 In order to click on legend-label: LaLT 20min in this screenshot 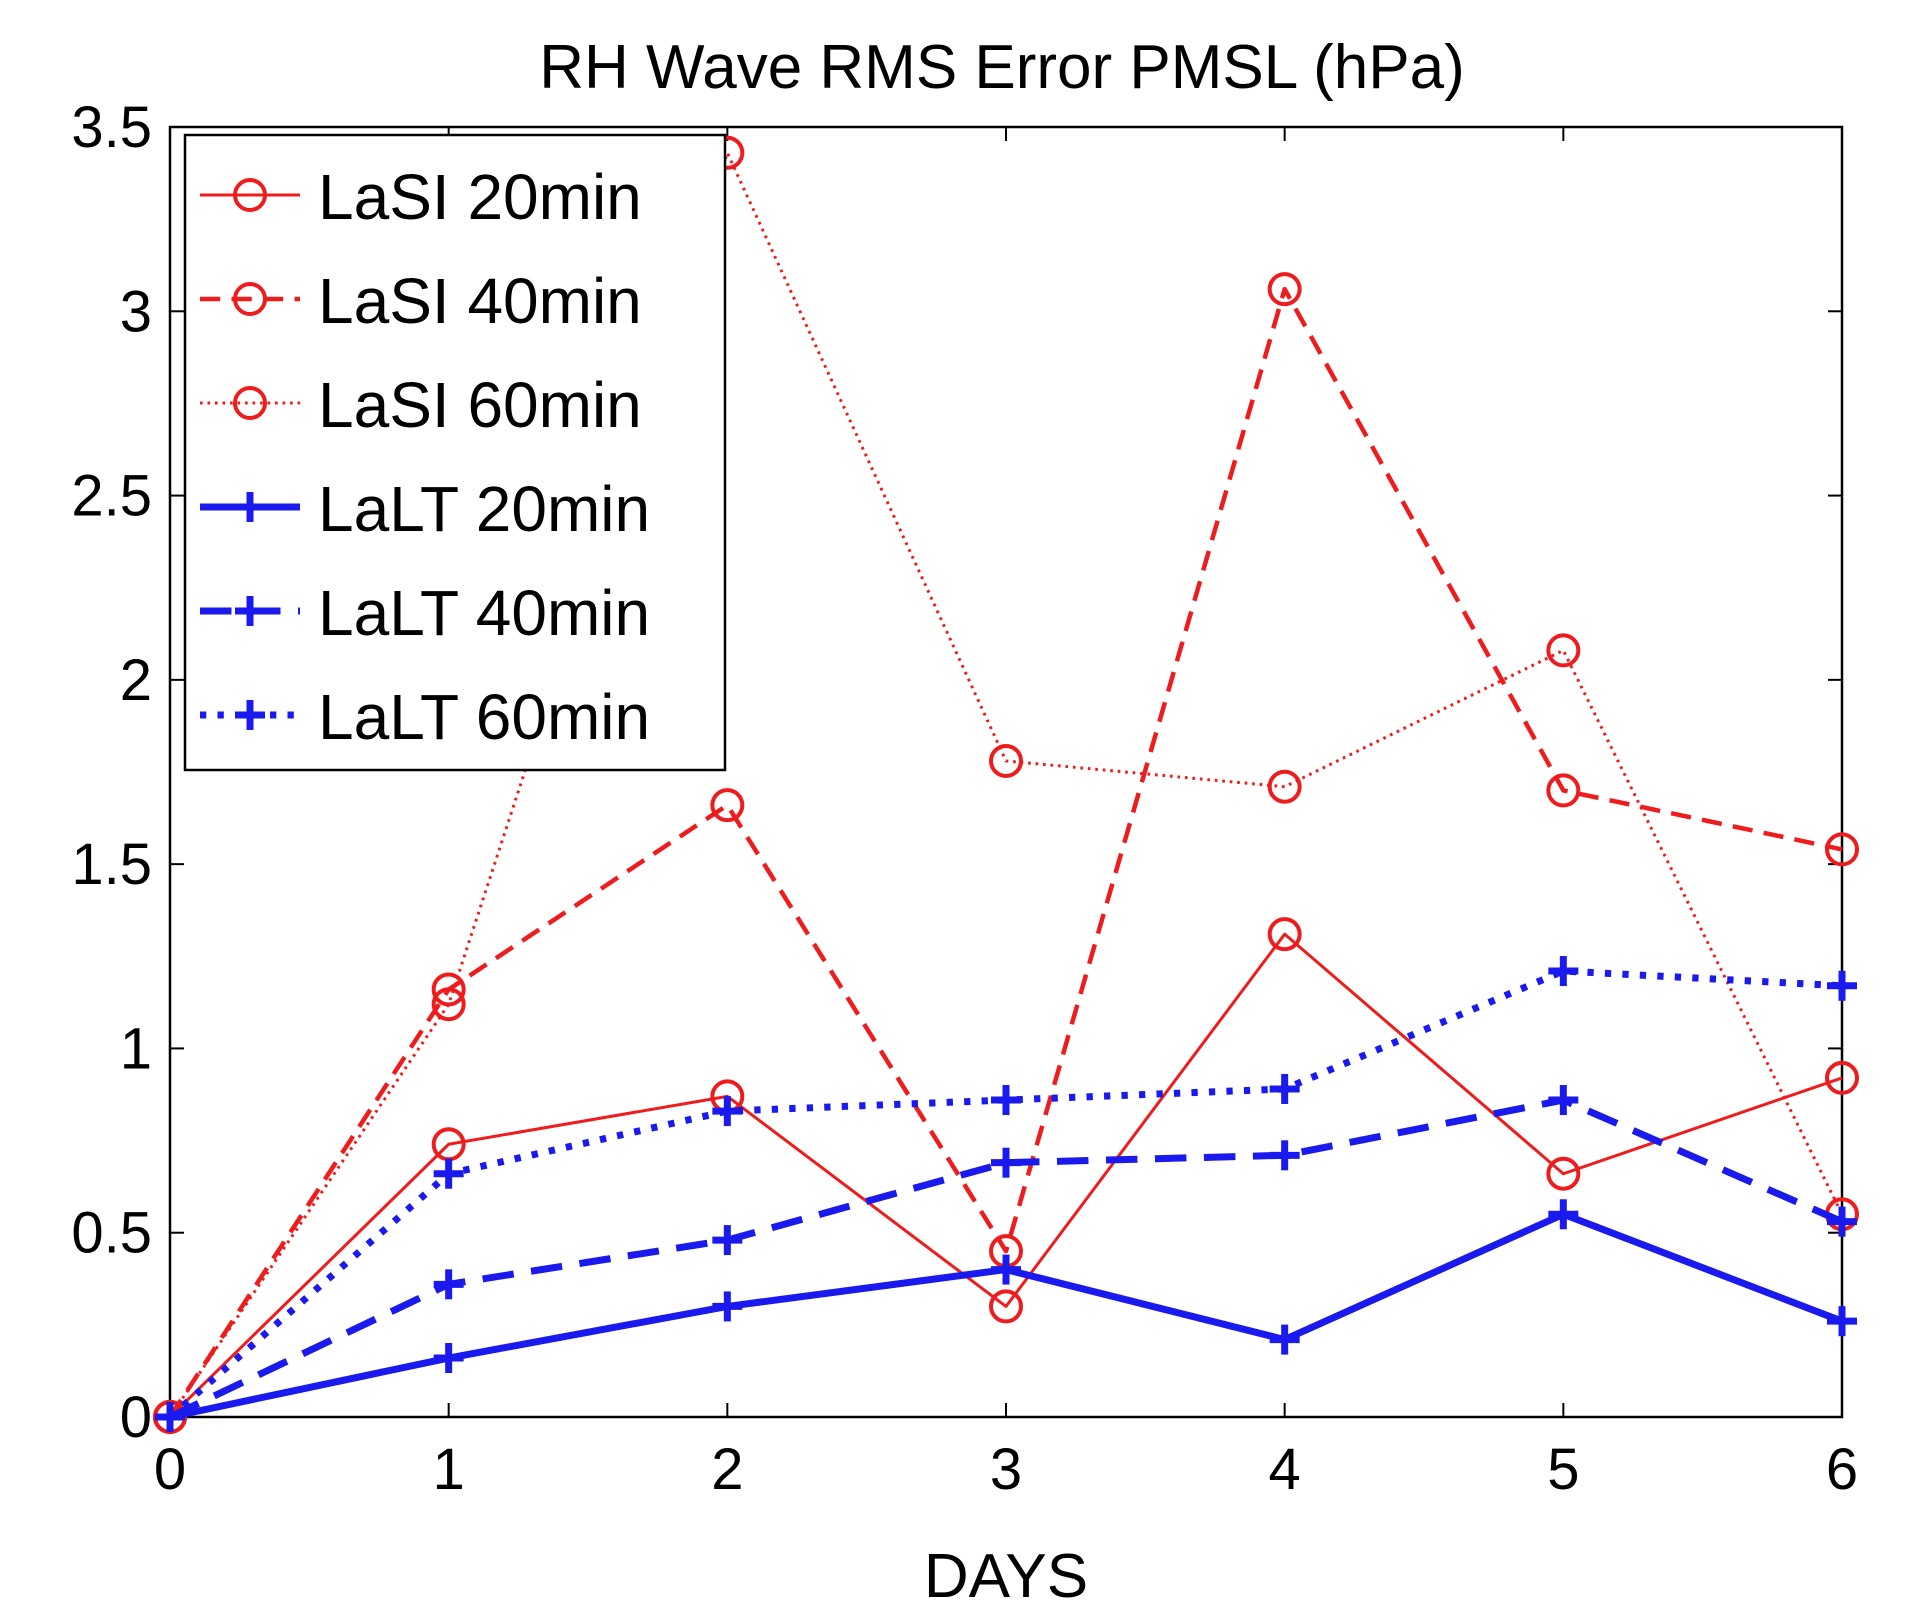, I will do `click(484, 509)`.